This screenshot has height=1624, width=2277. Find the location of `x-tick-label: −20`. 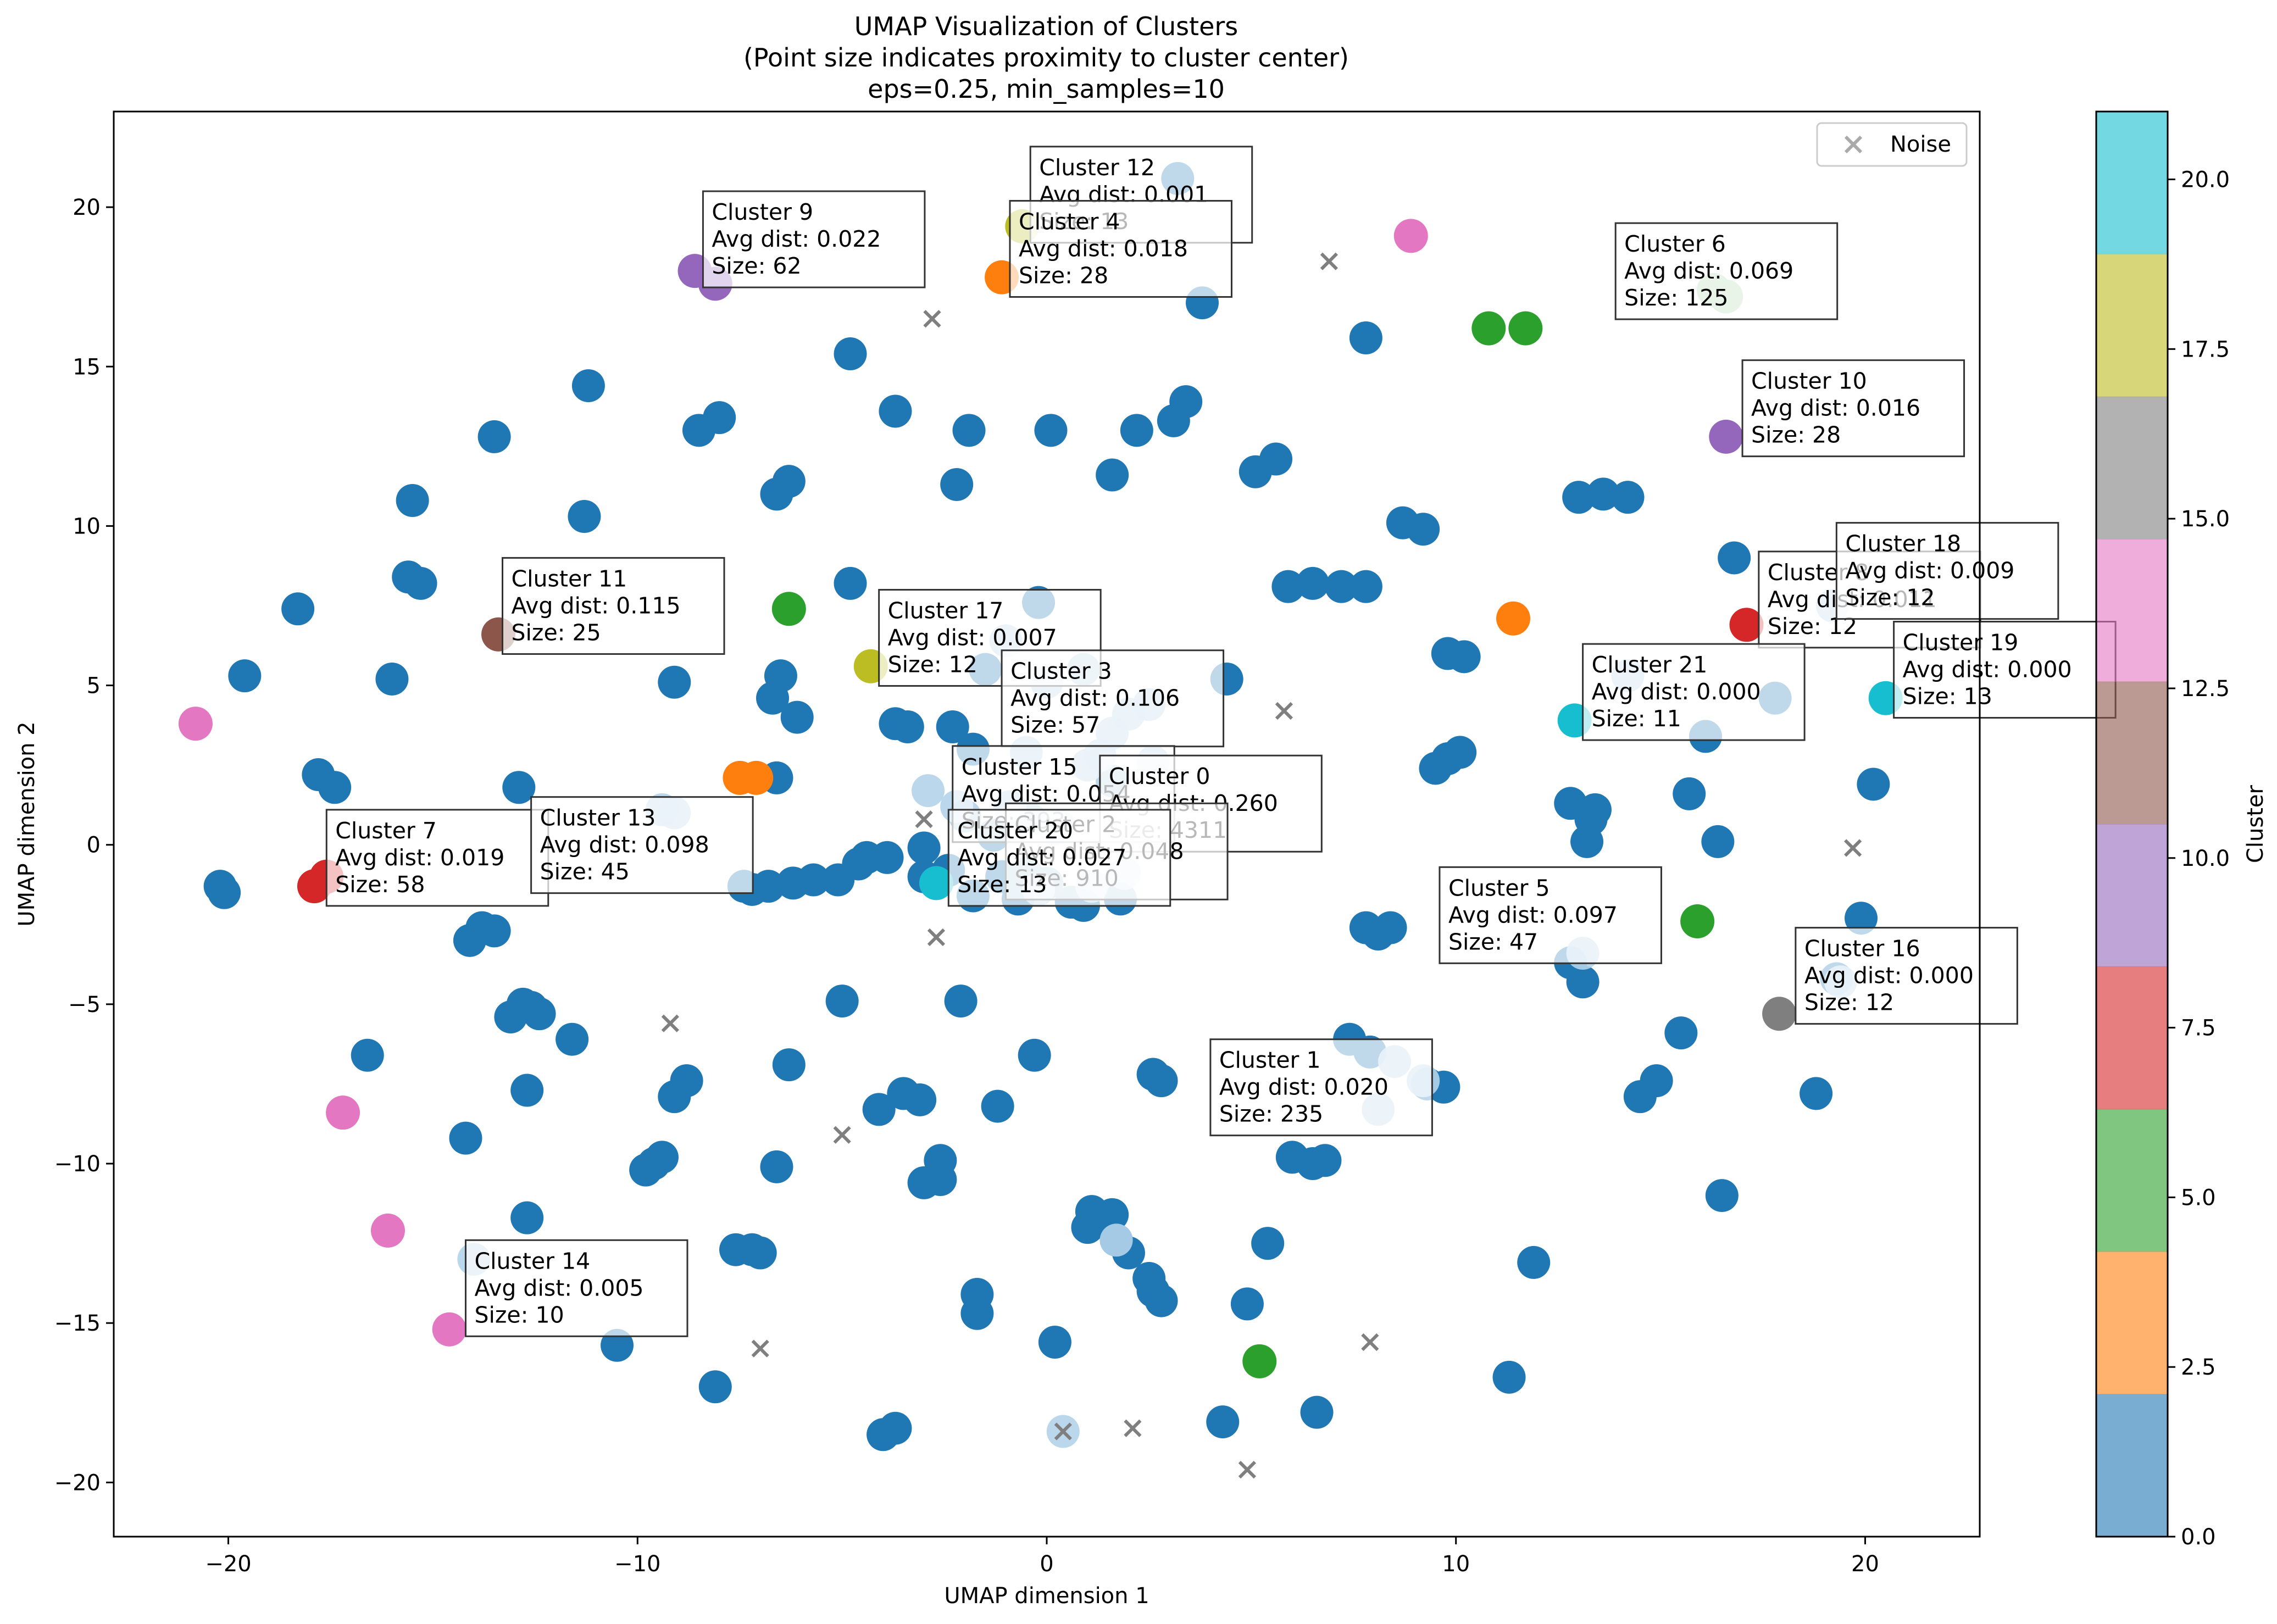

x-tick-label: −20 is located at coordinates (228, 1564).